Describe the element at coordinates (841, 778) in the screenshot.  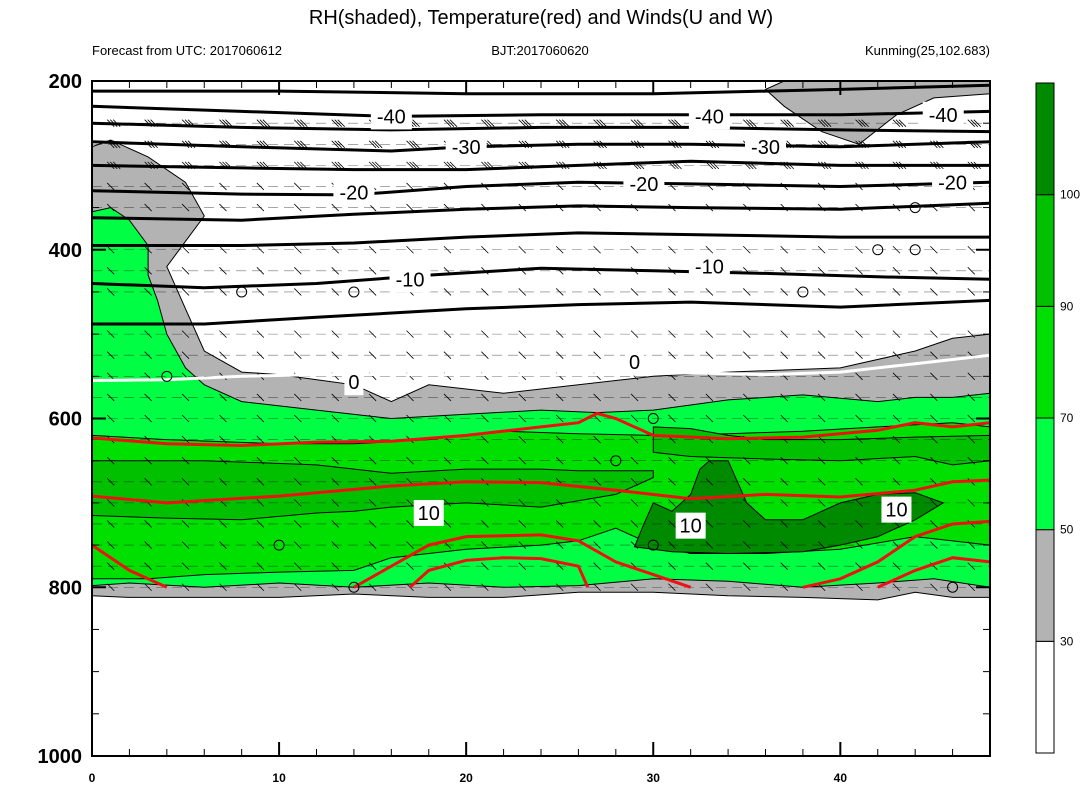
I see `x-tick-label: 40` at that location.